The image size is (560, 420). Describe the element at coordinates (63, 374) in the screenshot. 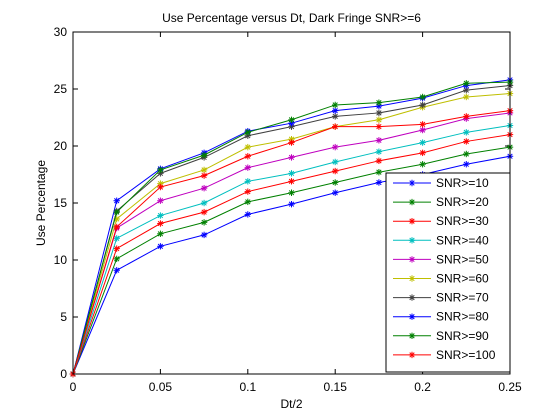

I see `y-tick-label: 0` at that location.